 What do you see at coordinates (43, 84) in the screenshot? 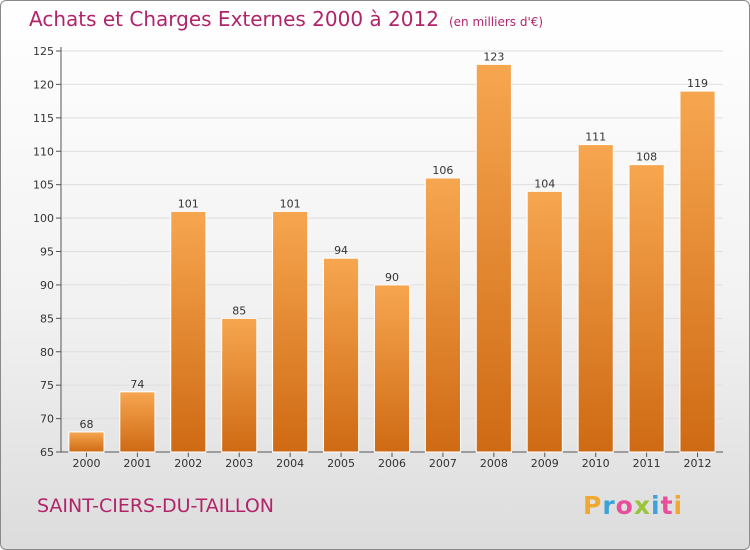
I see `y-tick-label: 120` at bounding box center [43, 84].